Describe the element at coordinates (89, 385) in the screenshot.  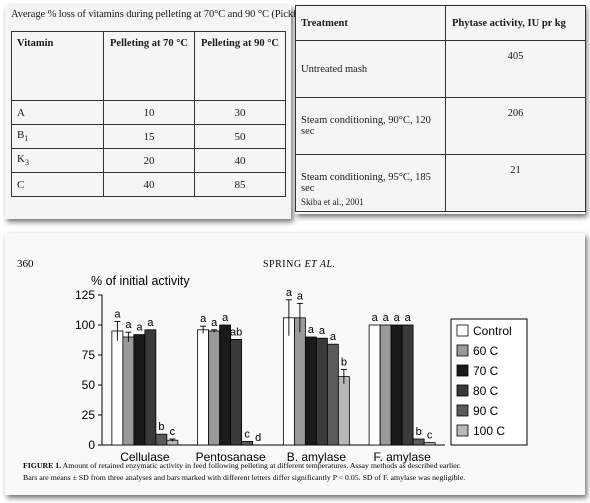
I see `y-tick-label: 50` at that location.